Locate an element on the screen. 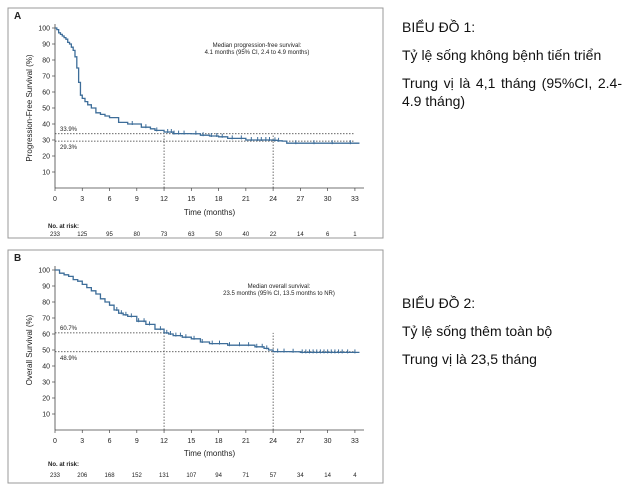 This screenshot has width=627, height=486. risk-value: 80 is located at coordinates (136, 235).